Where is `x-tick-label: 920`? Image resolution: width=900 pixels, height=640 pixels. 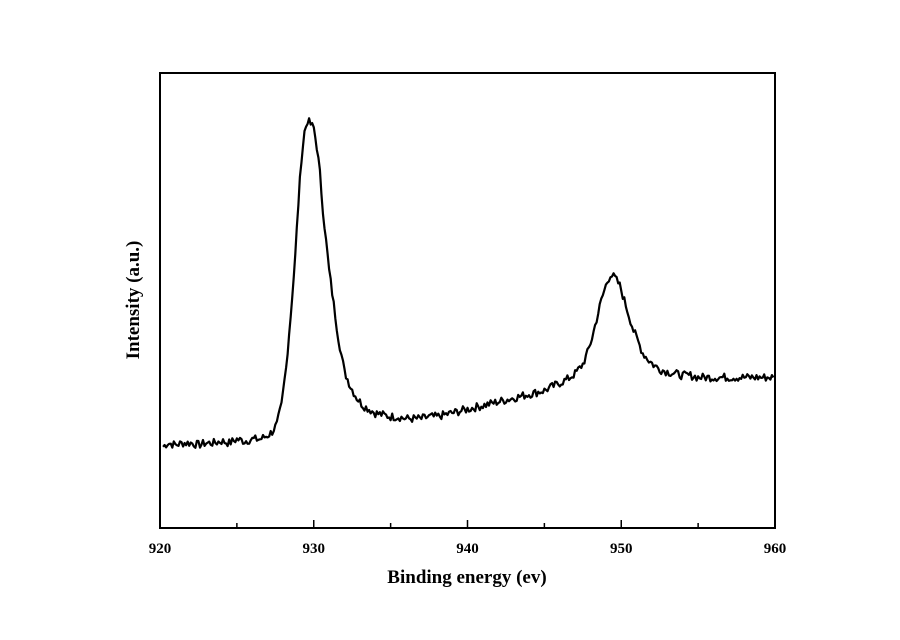 x-tick-label: 920 is located at coordinates (160, 549).